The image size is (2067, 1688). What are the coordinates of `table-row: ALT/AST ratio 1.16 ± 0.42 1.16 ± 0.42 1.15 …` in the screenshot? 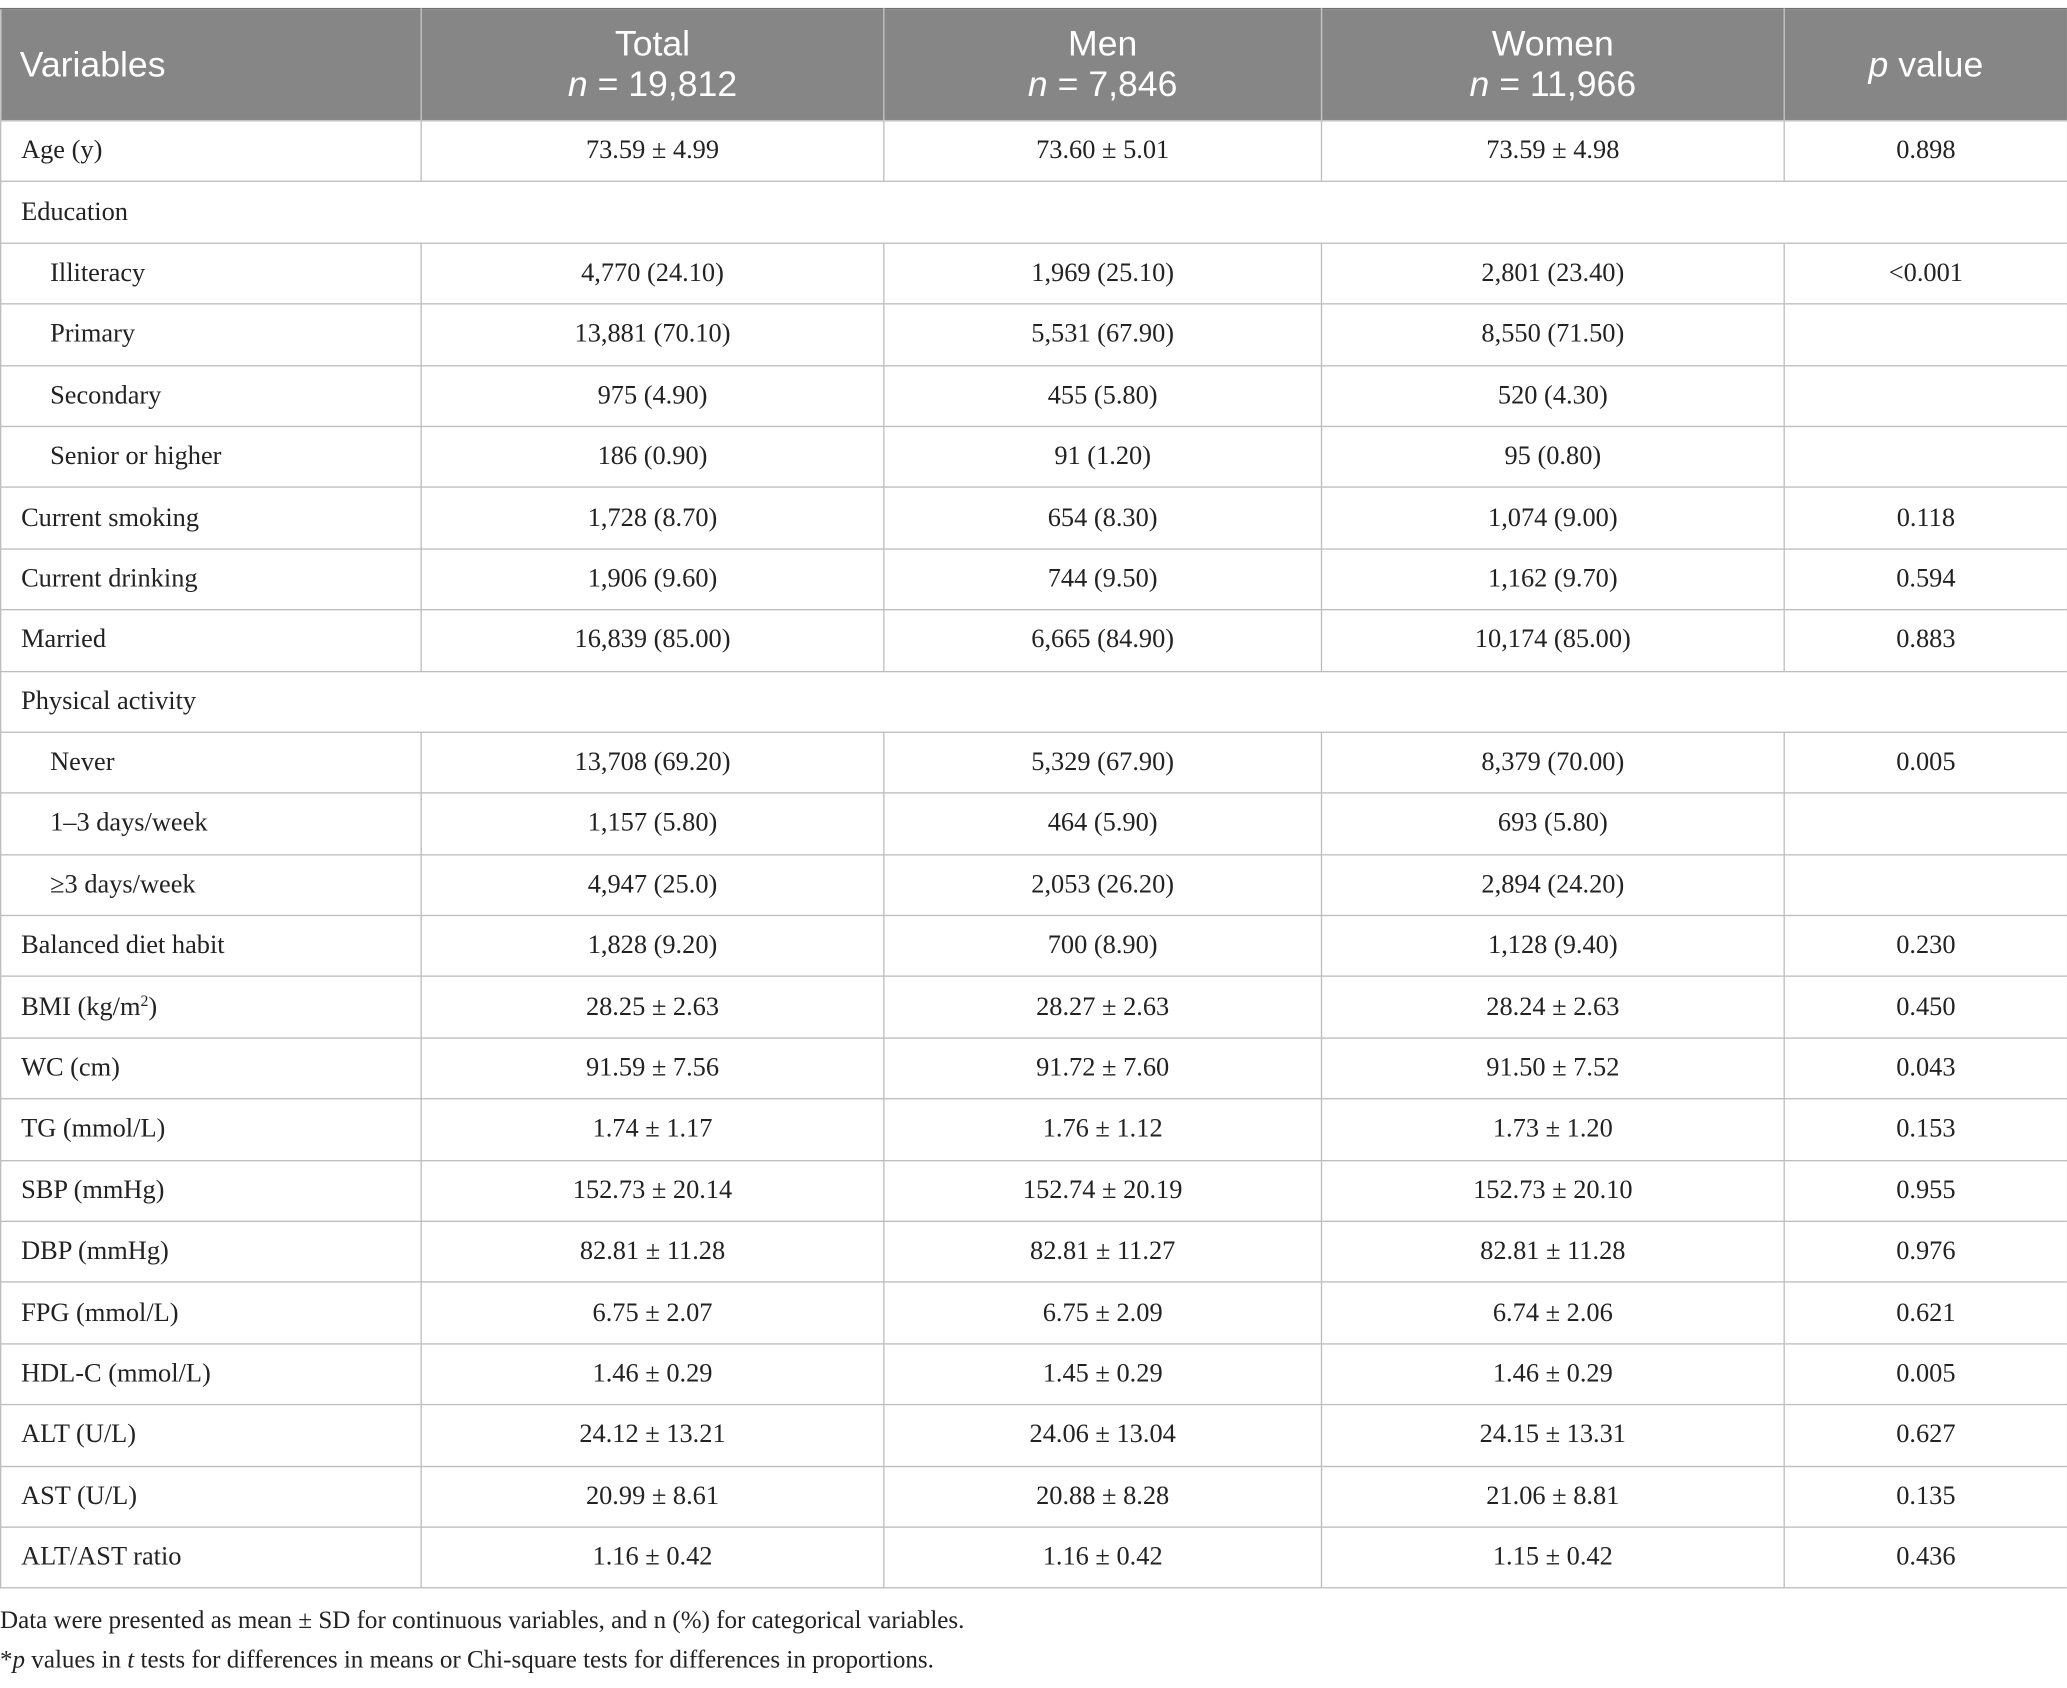 It's located at (1033, 1557).